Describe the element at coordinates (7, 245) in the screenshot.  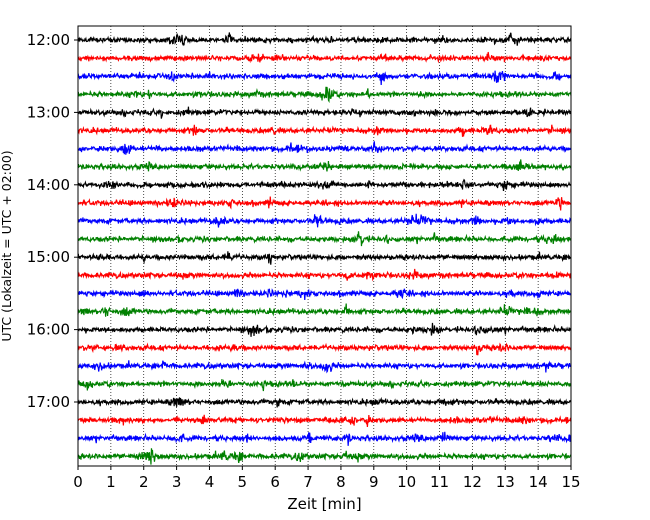
I see `y-axis-label: UTC (Lokalzeit = UTC + 02:00)` at that location.